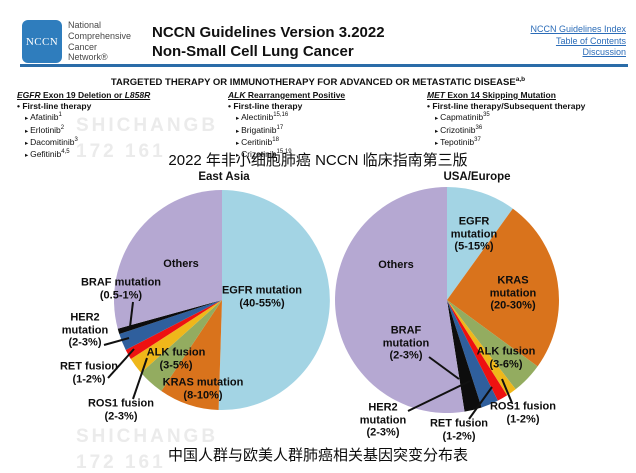  What do you see at coordinates (262, 297) in the screenshot?
I see `pie-east-asia-label-egfr: EGFR mutation (40-55%)` at bounding box center [262, 297].